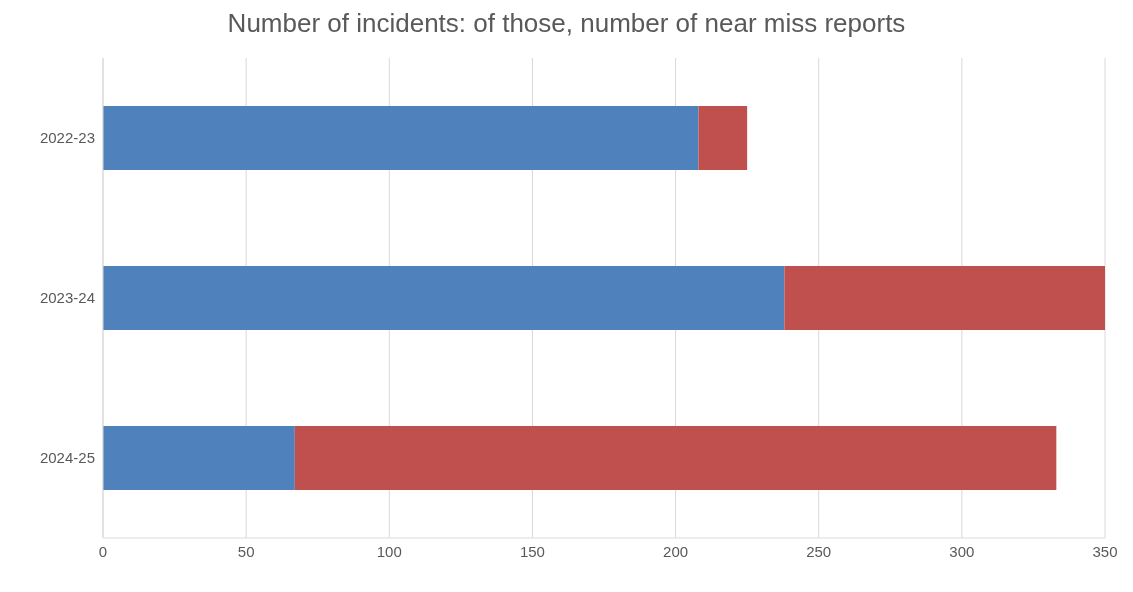  What do you see at coordinates (566, 24) in the screenshot?
I see `chart-title: Number of incidents: of those, number of near miss reports` at bounding box center [566, 24].